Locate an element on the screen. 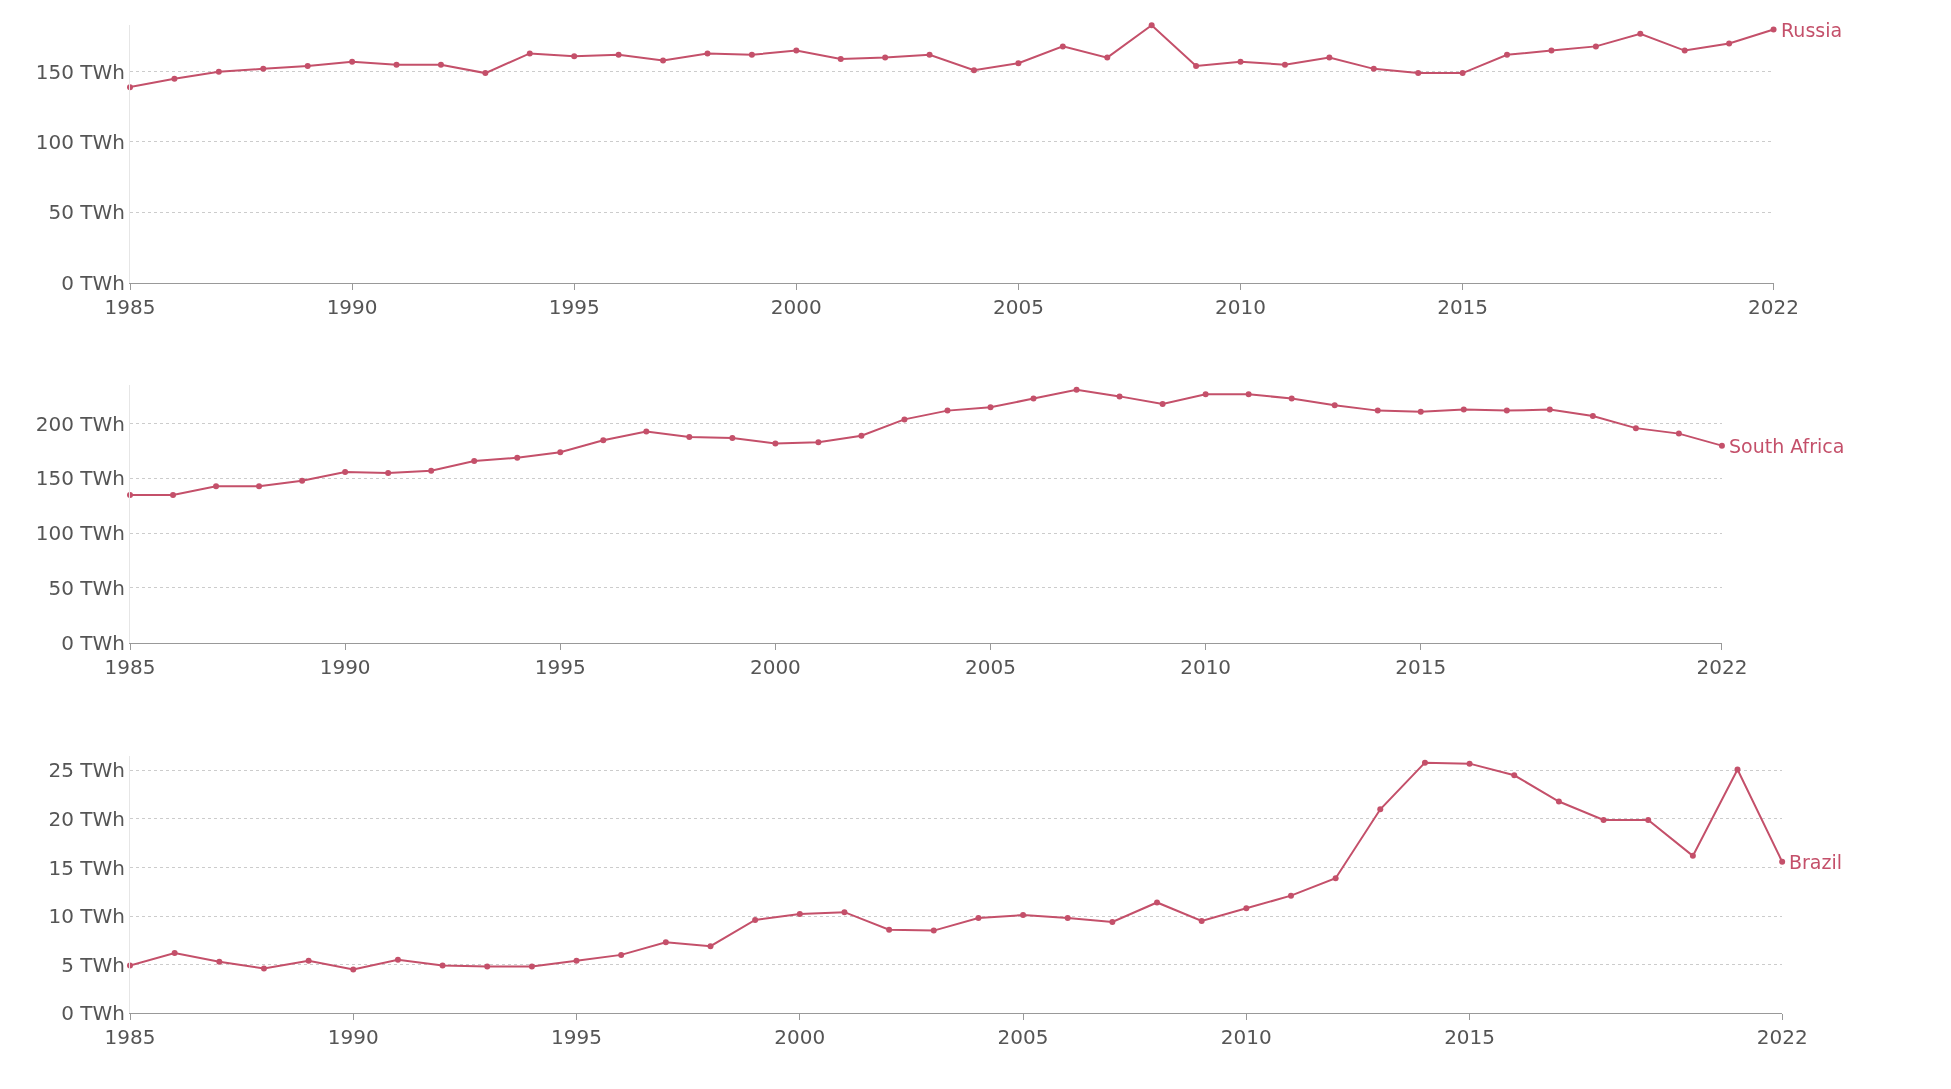  y-tick-label: 50 TWh is located at coordinates (86, 212).